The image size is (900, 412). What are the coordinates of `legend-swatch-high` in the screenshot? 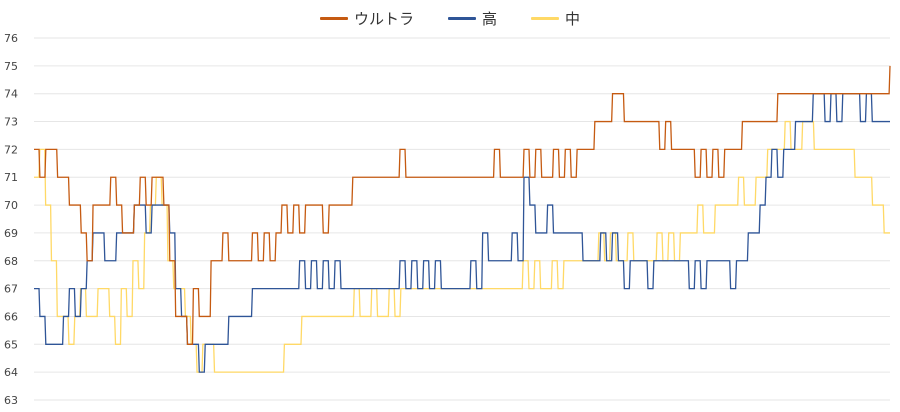 It's located at (461, 18).